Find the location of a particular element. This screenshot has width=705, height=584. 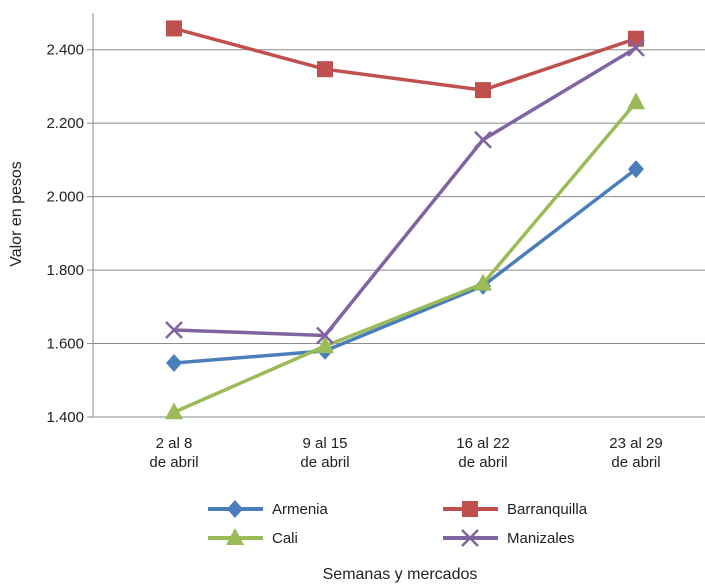

x-axis-title: Semanas y mercados is located at coordinates (400, 574).